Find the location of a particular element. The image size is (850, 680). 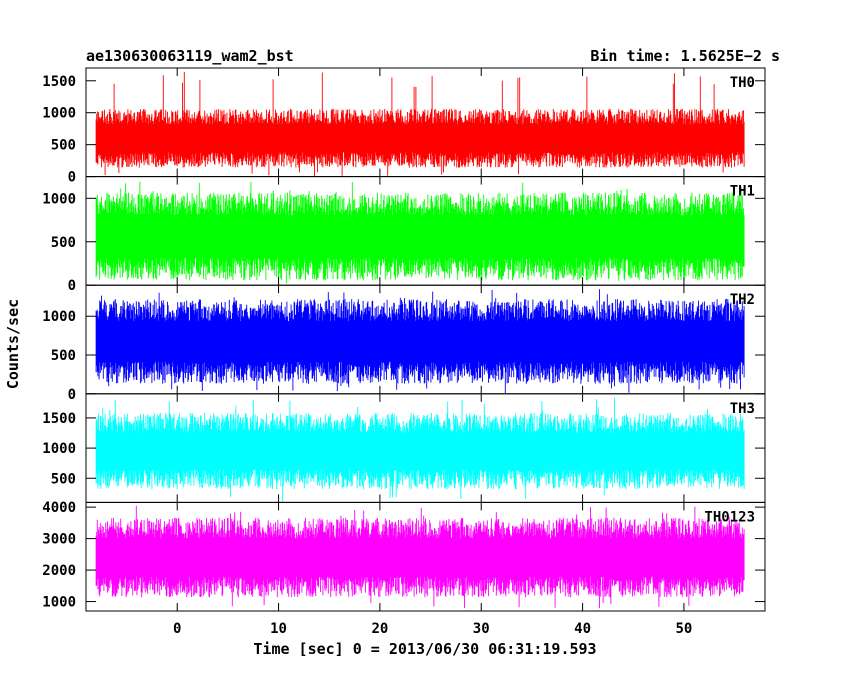

panel-frame is located at coordinates (425, 556).